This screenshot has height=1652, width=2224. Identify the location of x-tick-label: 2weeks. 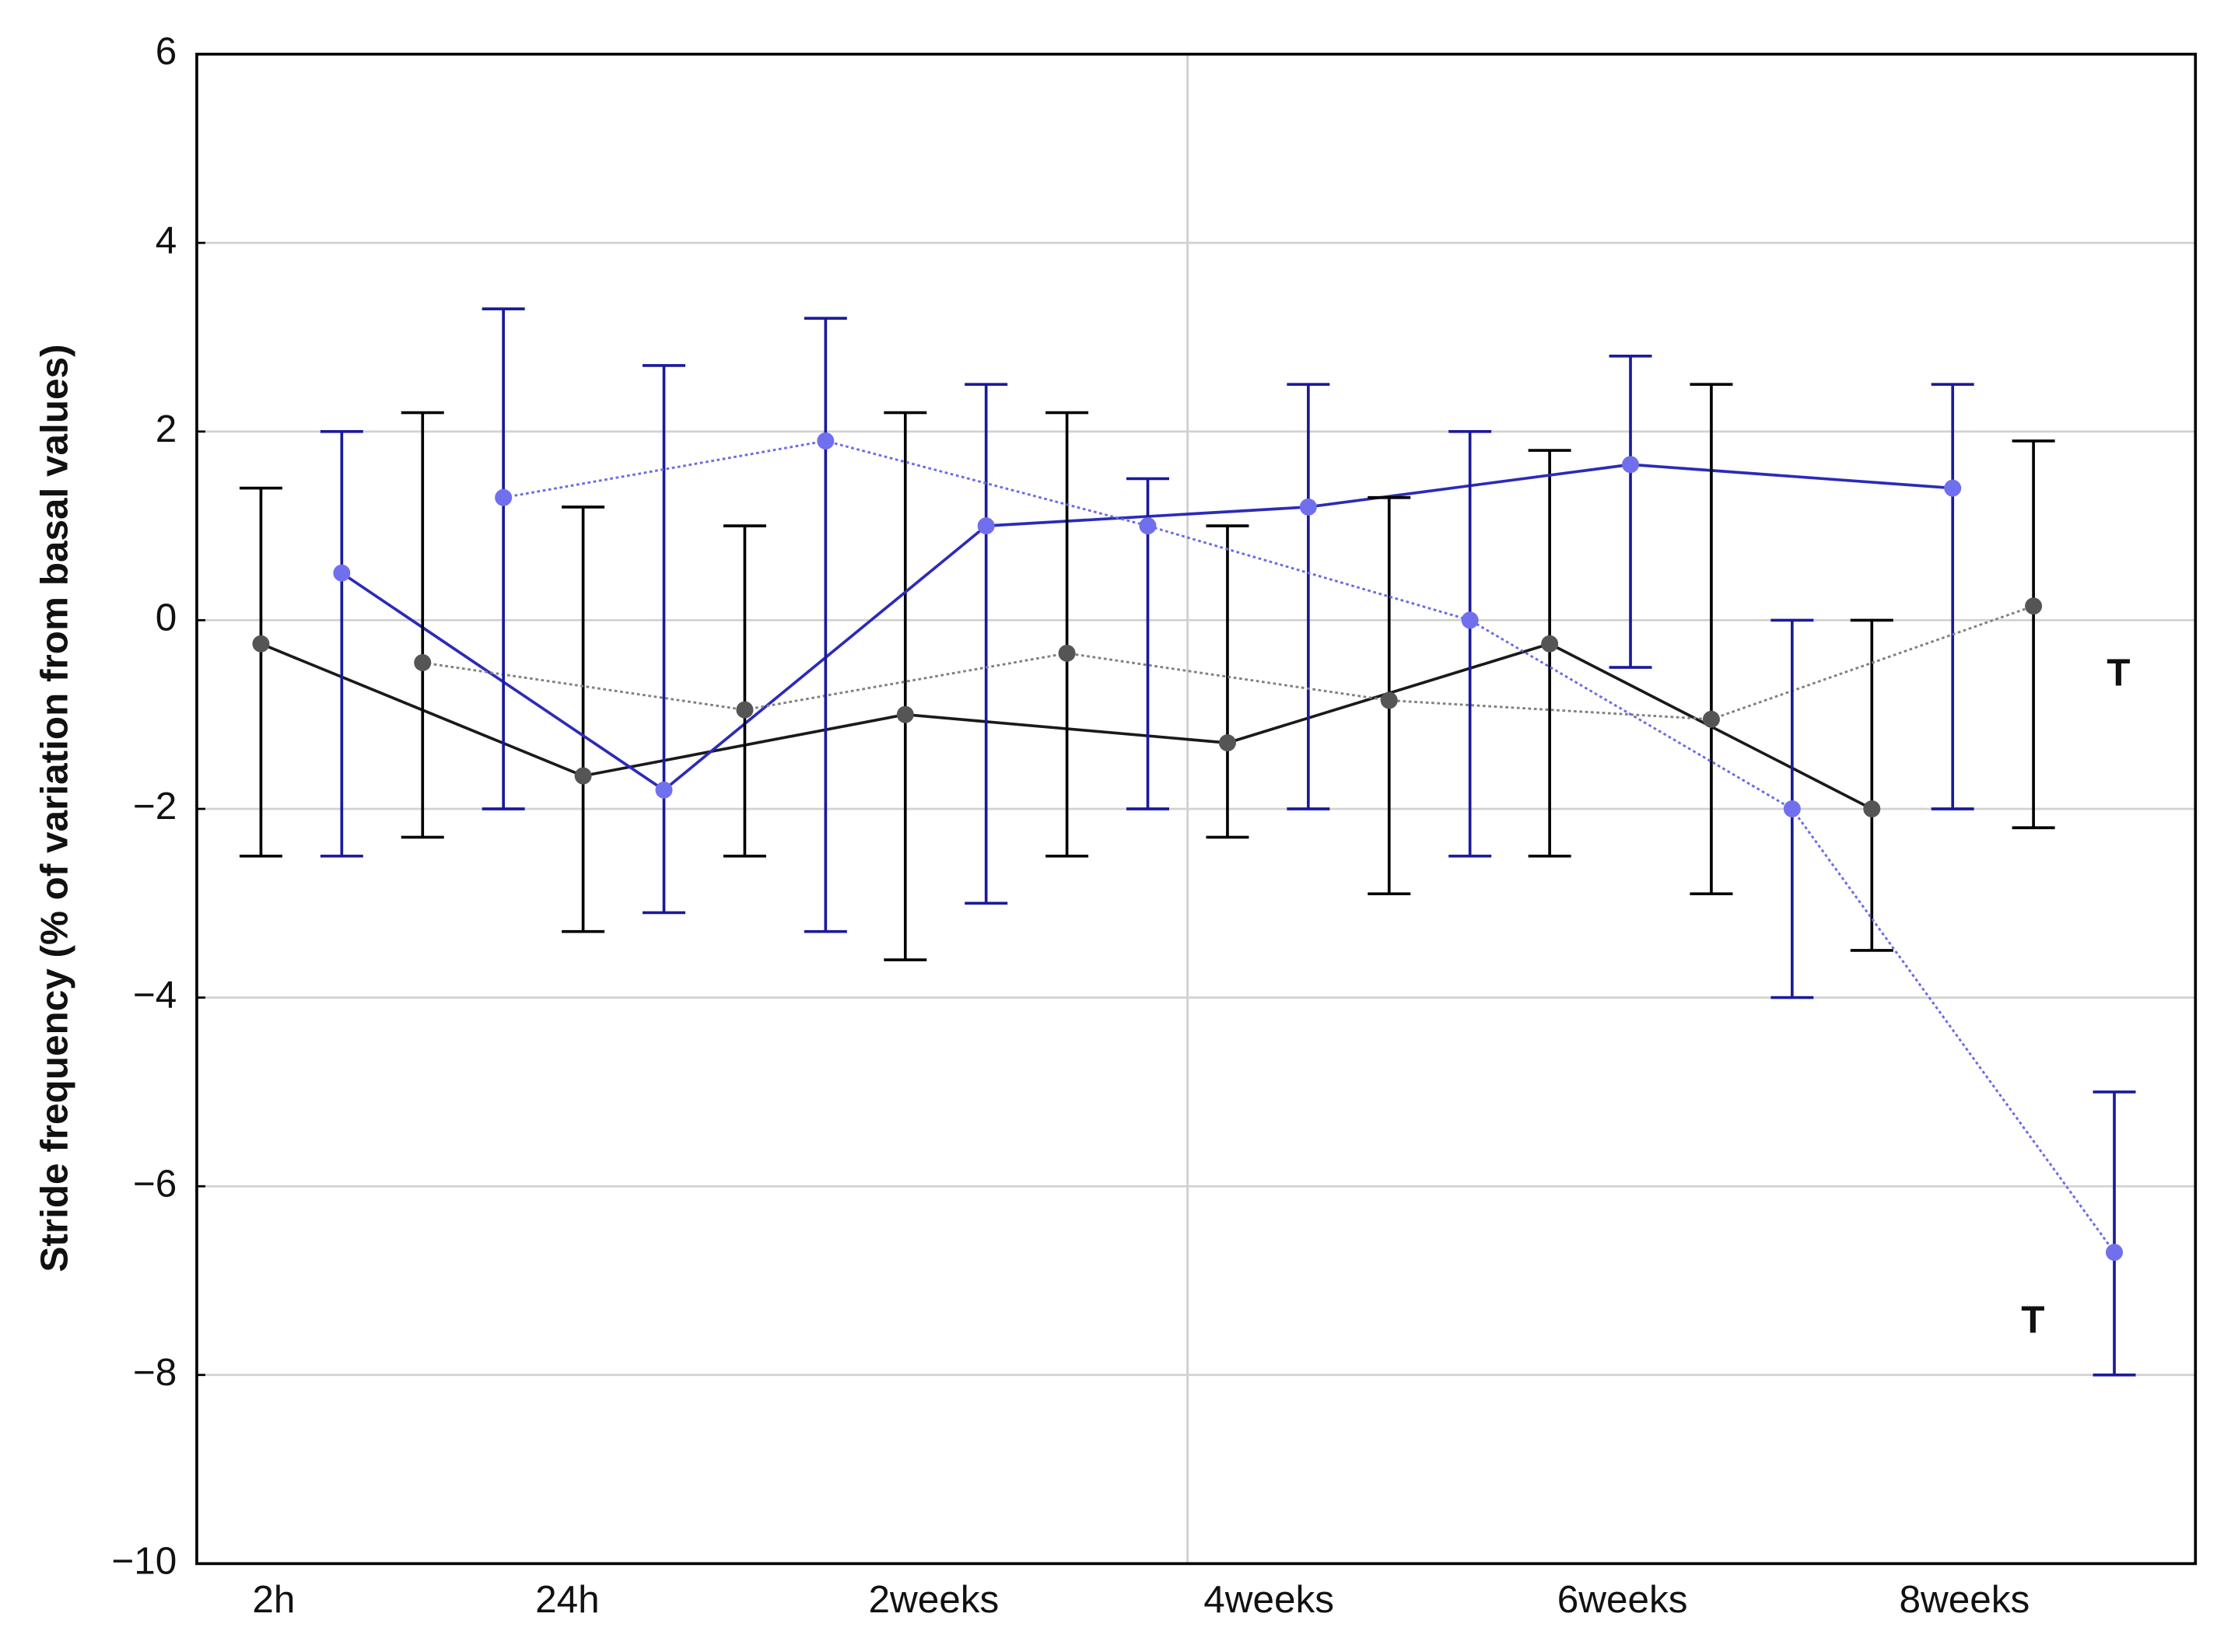
(934, 1599).